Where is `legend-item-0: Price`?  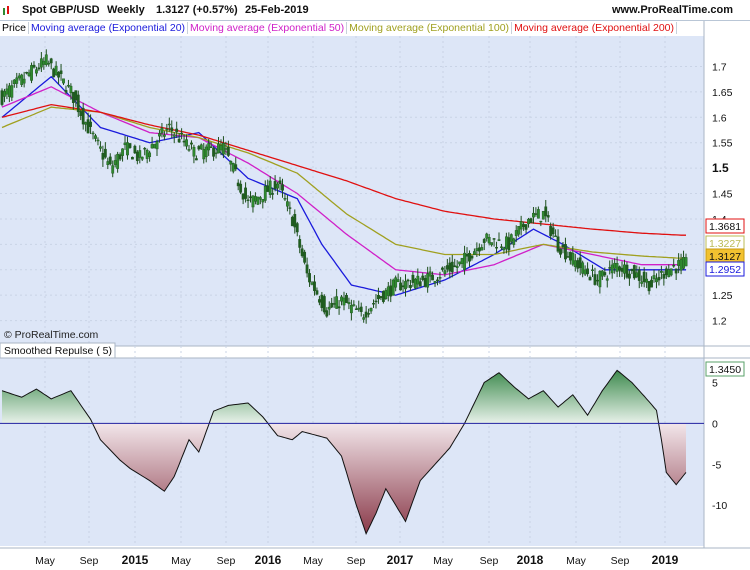
legend-item-0: Price is located at coordinates (14, 28).